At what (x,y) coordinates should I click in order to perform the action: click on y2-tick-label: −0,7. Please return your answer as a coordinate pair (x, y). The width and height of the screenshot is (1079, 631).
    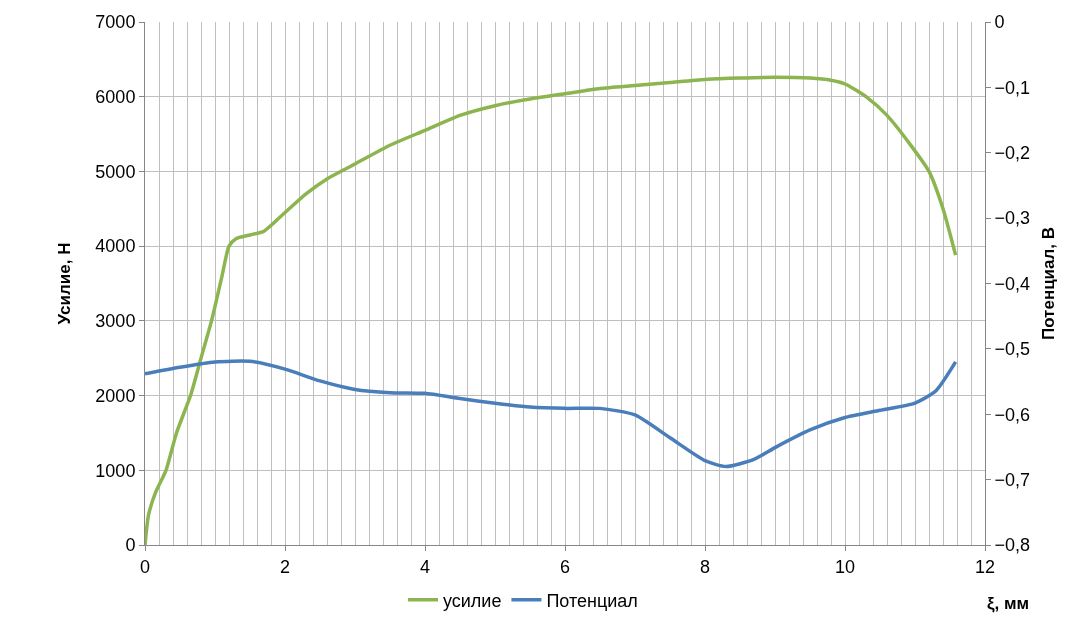
    Looking at the image, I should click on (1012, 479).